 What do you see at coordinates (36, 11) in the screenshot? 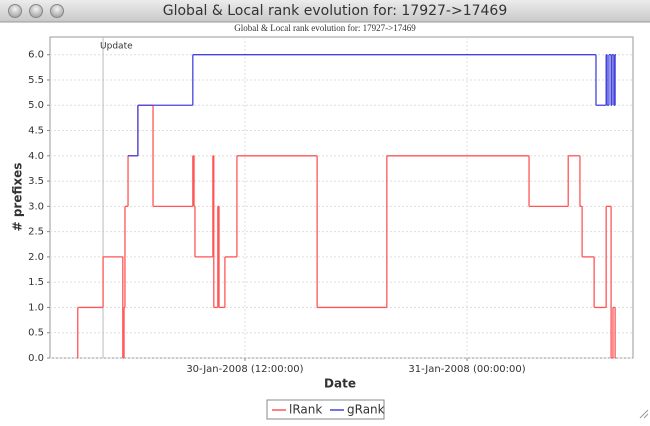
I see `minimize-button` at bounding box center [36, 11].